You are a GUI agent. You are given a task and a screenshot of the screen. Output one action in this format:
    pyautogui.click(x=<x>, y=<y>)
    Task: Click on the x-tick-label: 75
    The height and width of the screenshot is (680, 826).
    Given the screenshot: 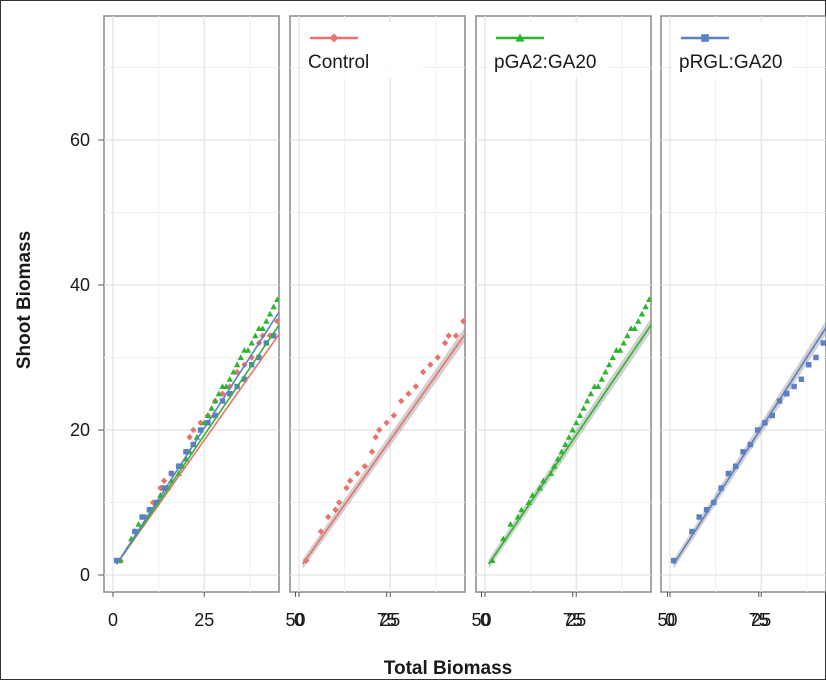 What is the action you would take?
    pyautogui.click(x=759, y=620)
    